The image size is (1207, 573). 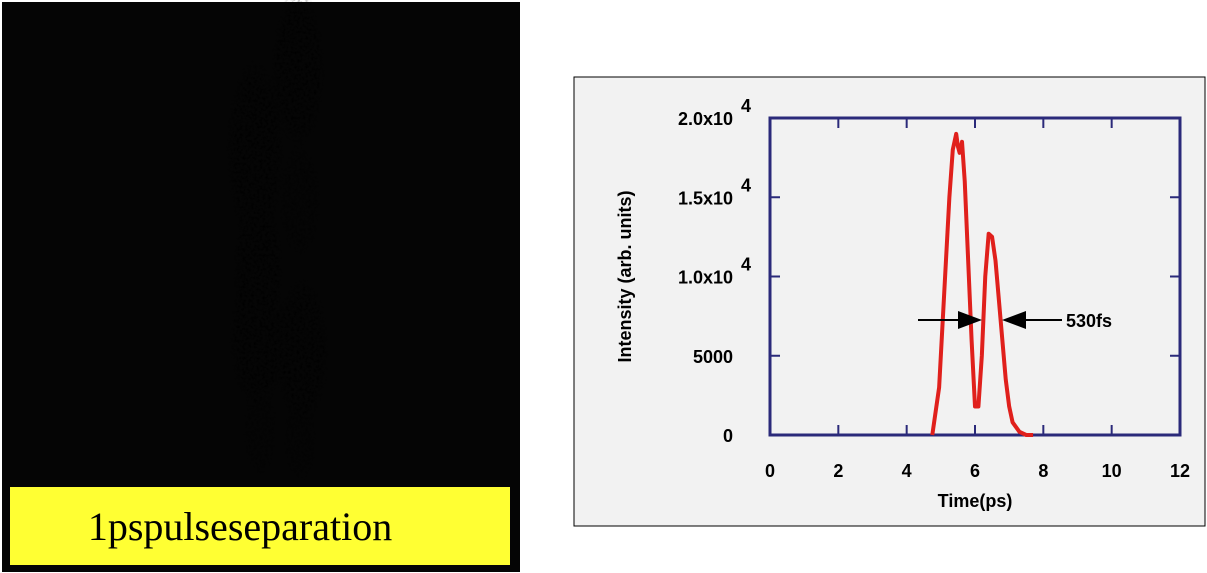 I want to click on x-axis-label: Time(ps), so click(x=975, y=501).